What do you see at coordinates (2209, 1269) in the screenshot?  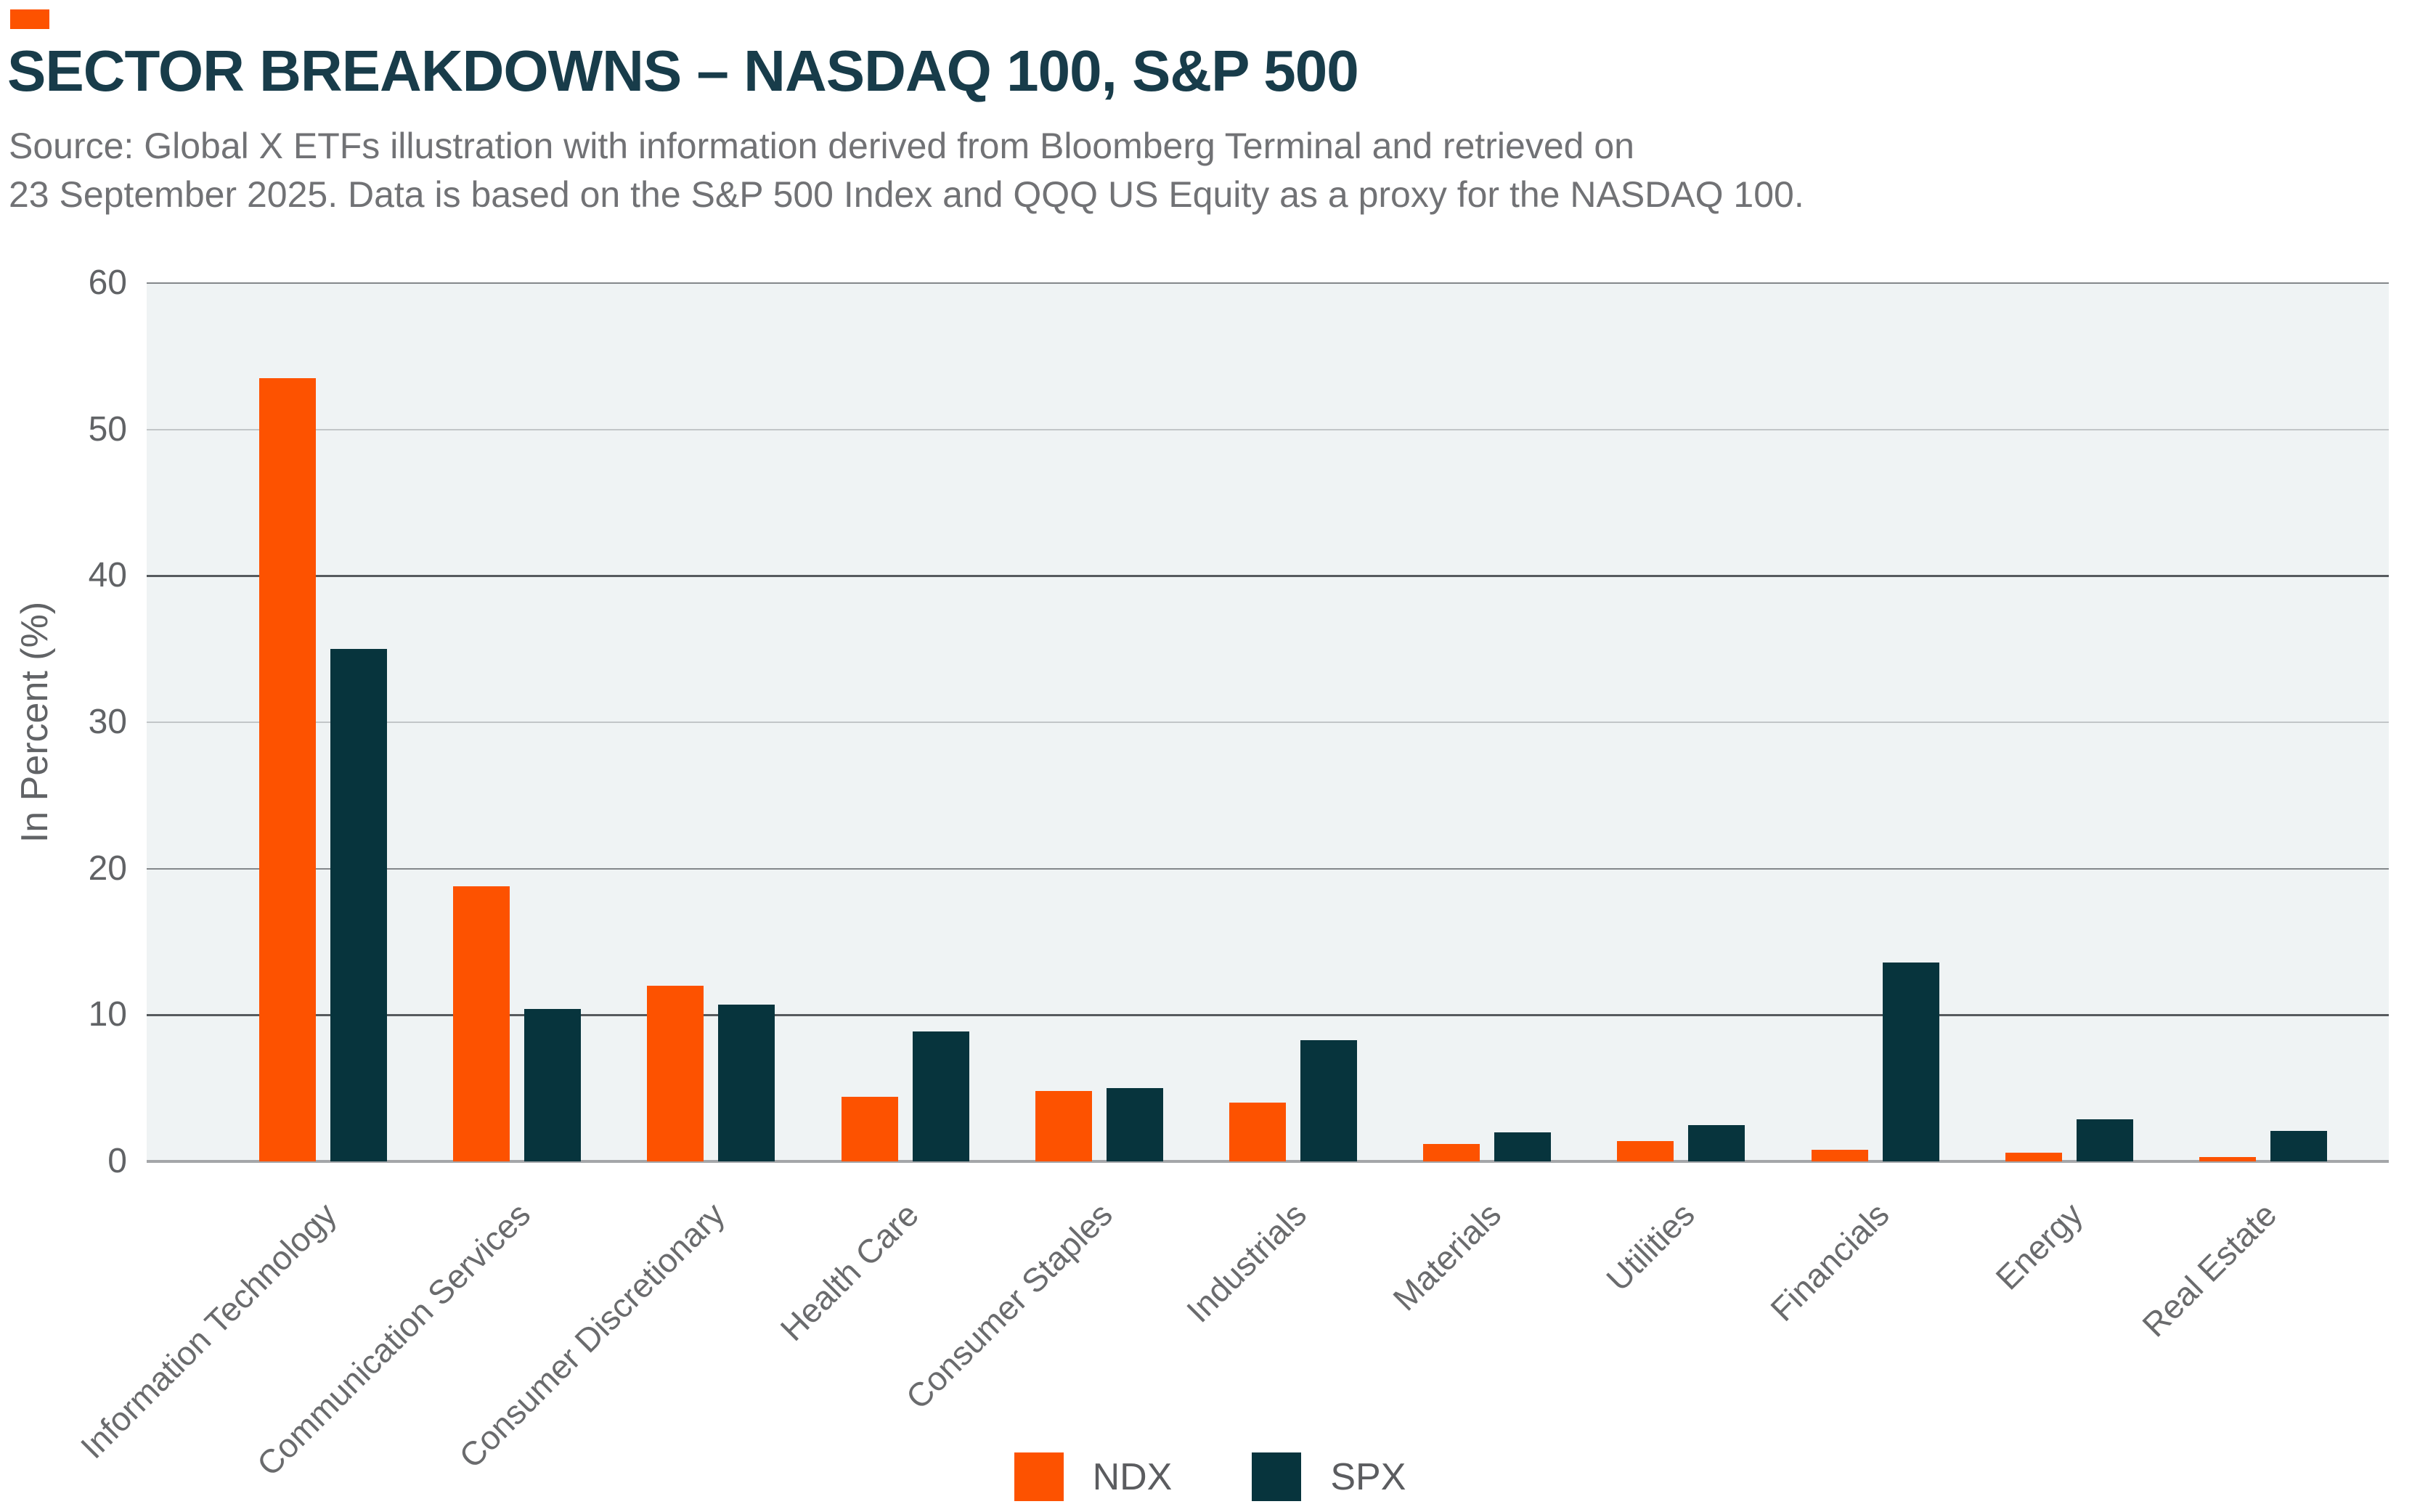 I see `category-label-real-estate: Real Estate` at bounding box center [2209, 1269].